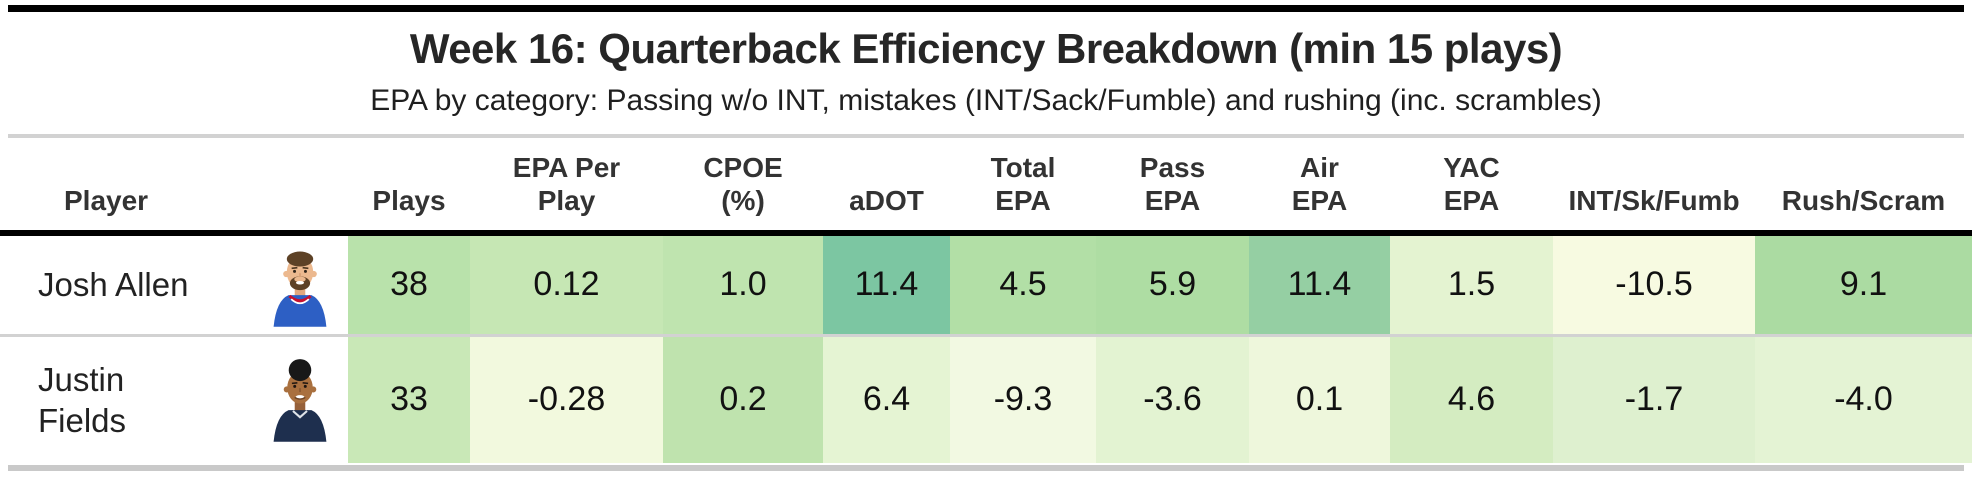 This screenshot has height=502, width=1972. What do you see at coordinates (409, 285) in the screenshot?
I see `stat-cell-plays: 38` at bounding box center [409, 285].